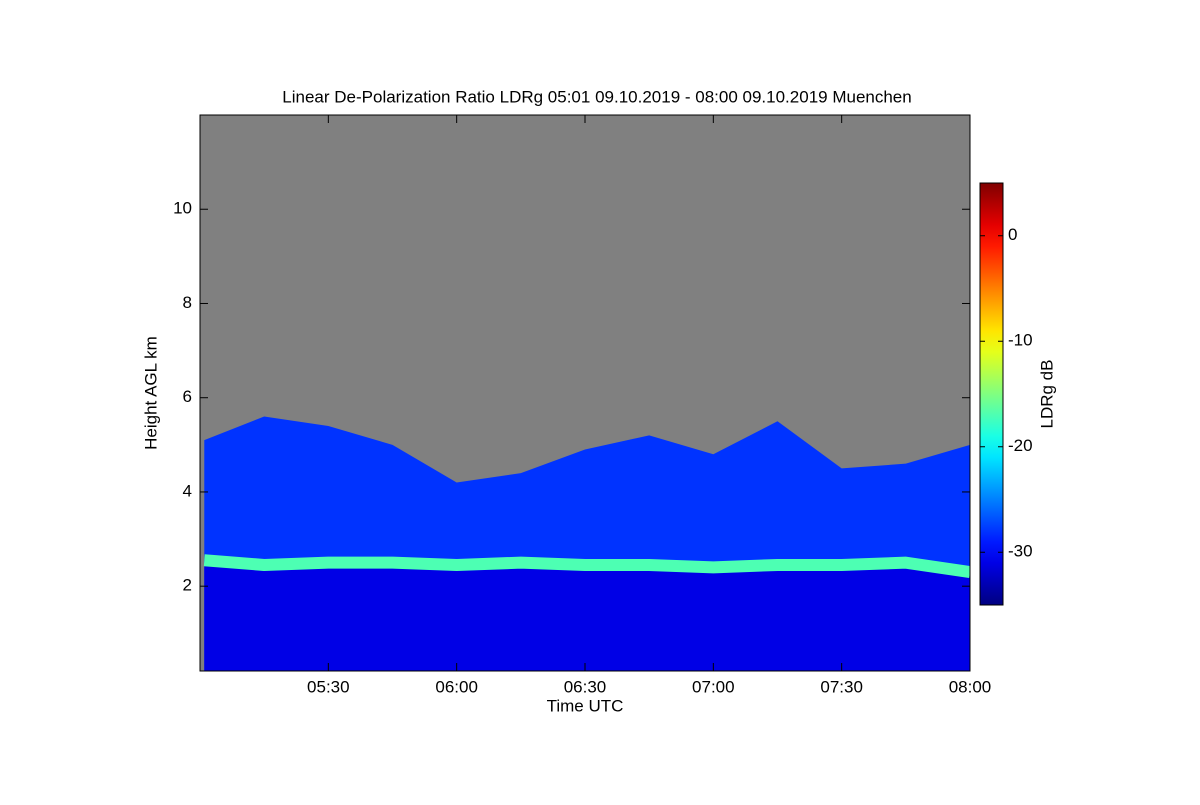 Image resolution: width=1200 pixels, height=805 pixels. What do you see at coordinates (187, 490) in the screenshot?
I see `y-tick-label: 4` at bounding box center [187, 490].